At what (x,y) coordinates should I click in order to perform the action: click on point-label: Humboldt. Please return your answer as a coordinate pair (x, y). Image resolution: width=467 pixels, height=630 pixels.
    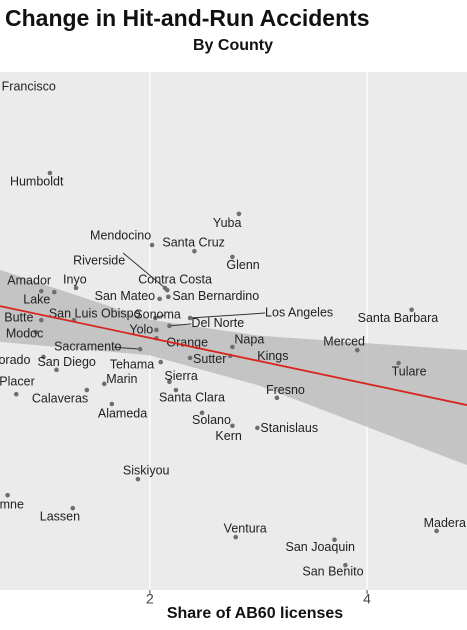
    Looking at the image, I should click on (37, 181).